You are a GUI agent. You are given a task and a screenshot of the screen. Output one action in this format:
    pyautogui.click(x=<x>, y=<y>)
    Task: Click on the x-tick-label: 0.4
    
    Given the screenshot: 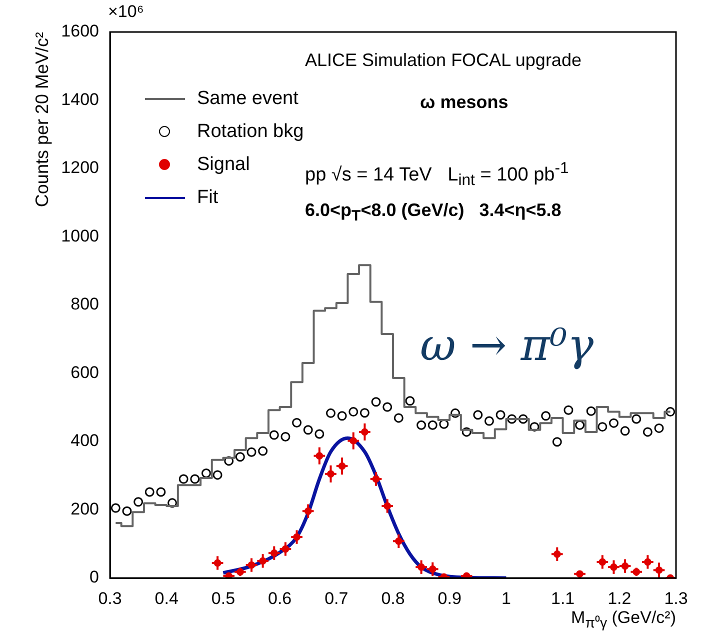 What is the action you would take?
    pyautogui.click(x=166, y=598)
    